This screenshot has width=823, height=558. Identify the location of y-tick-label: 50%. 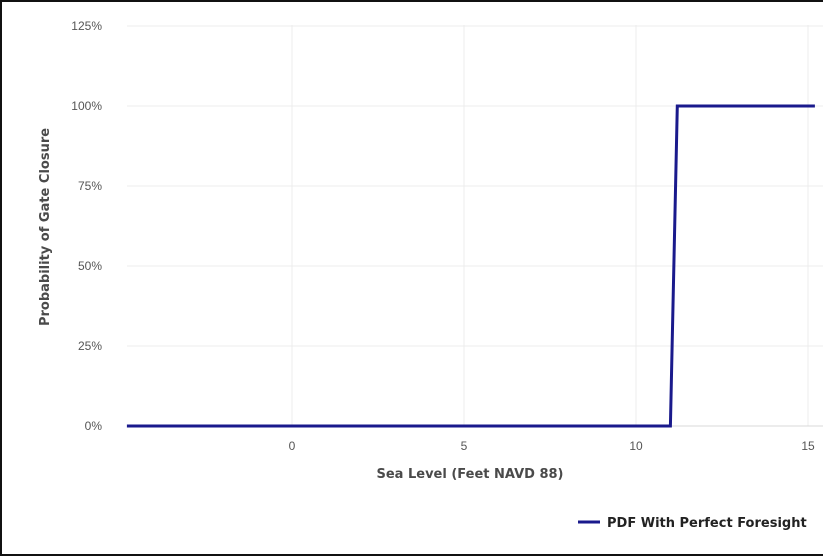
(90, 266).